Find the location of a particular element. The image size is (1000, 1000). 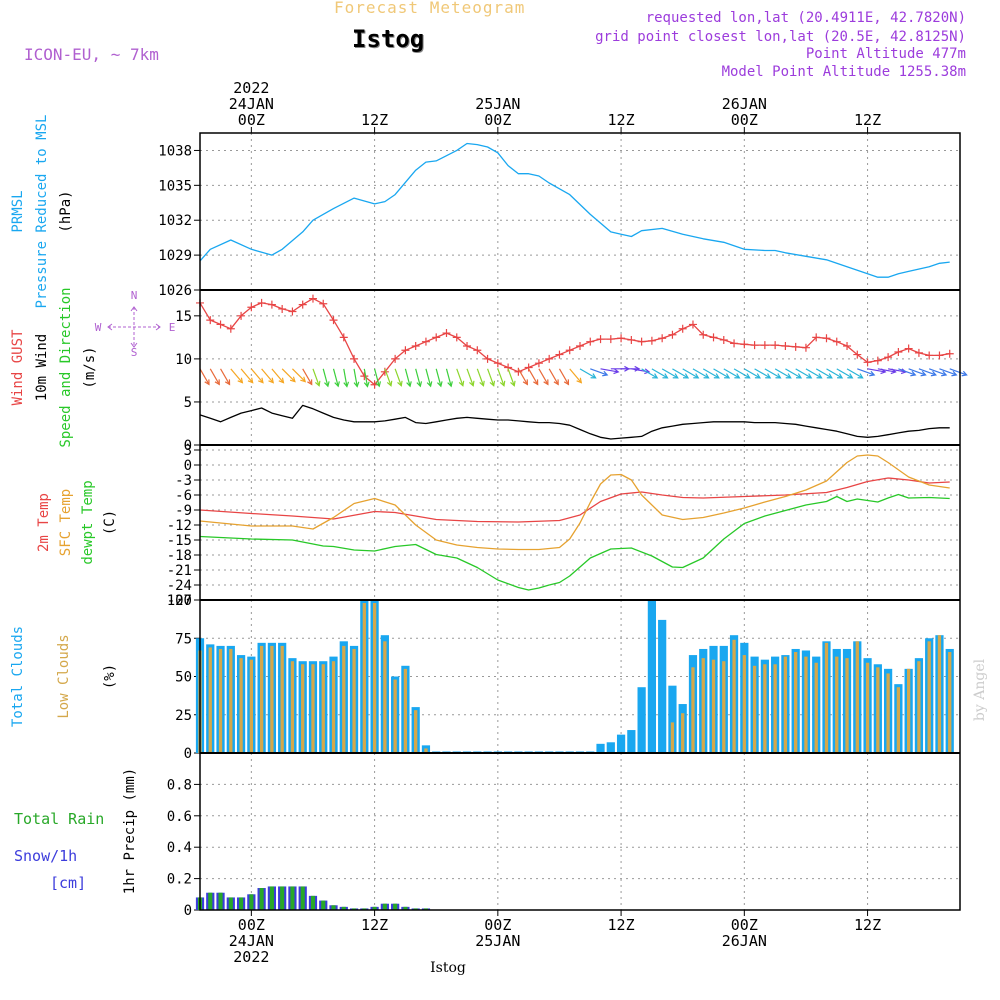

y-tick-label-clouds: 25 is located at coordinates (183, 716).